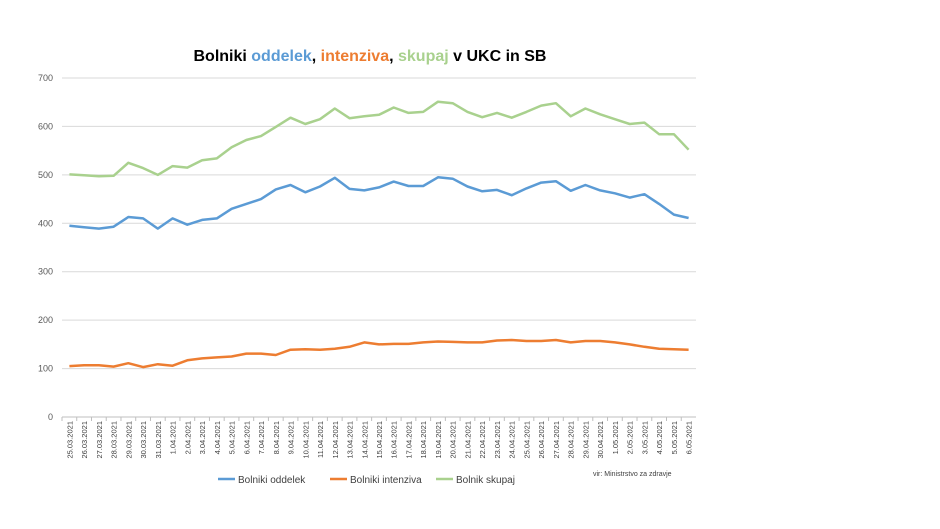  Describe the element at coordinates (114, 440) in the screenshot. I see `x-tick-label: 28.03.2021` at that location.